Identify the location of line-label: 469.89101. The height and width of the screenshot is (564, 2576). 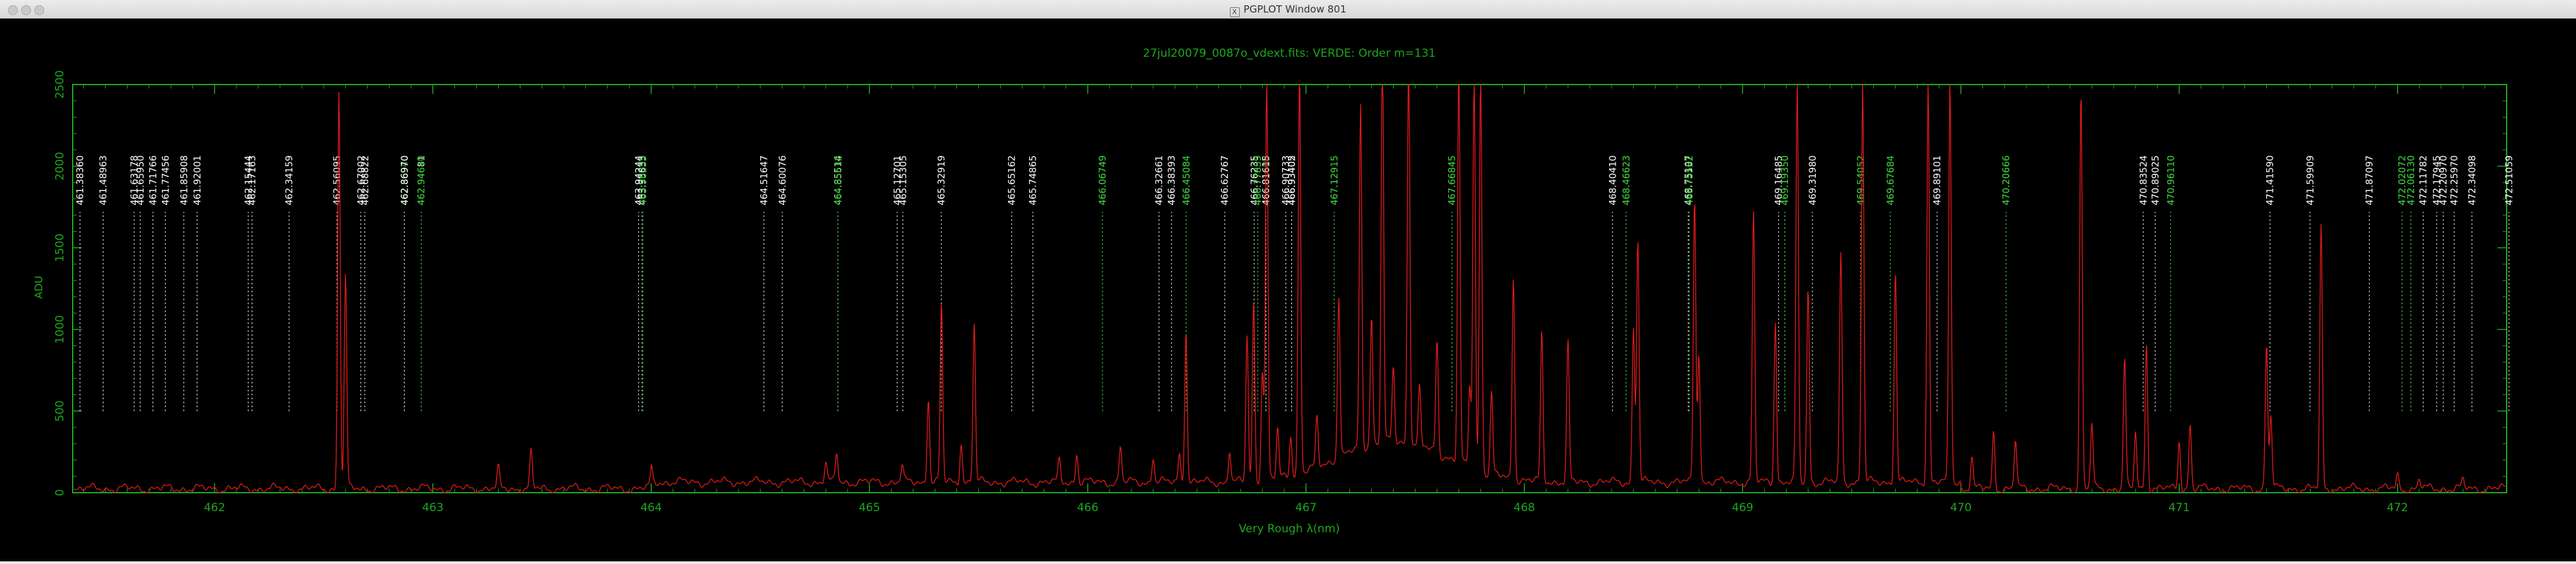
(1938, 180).